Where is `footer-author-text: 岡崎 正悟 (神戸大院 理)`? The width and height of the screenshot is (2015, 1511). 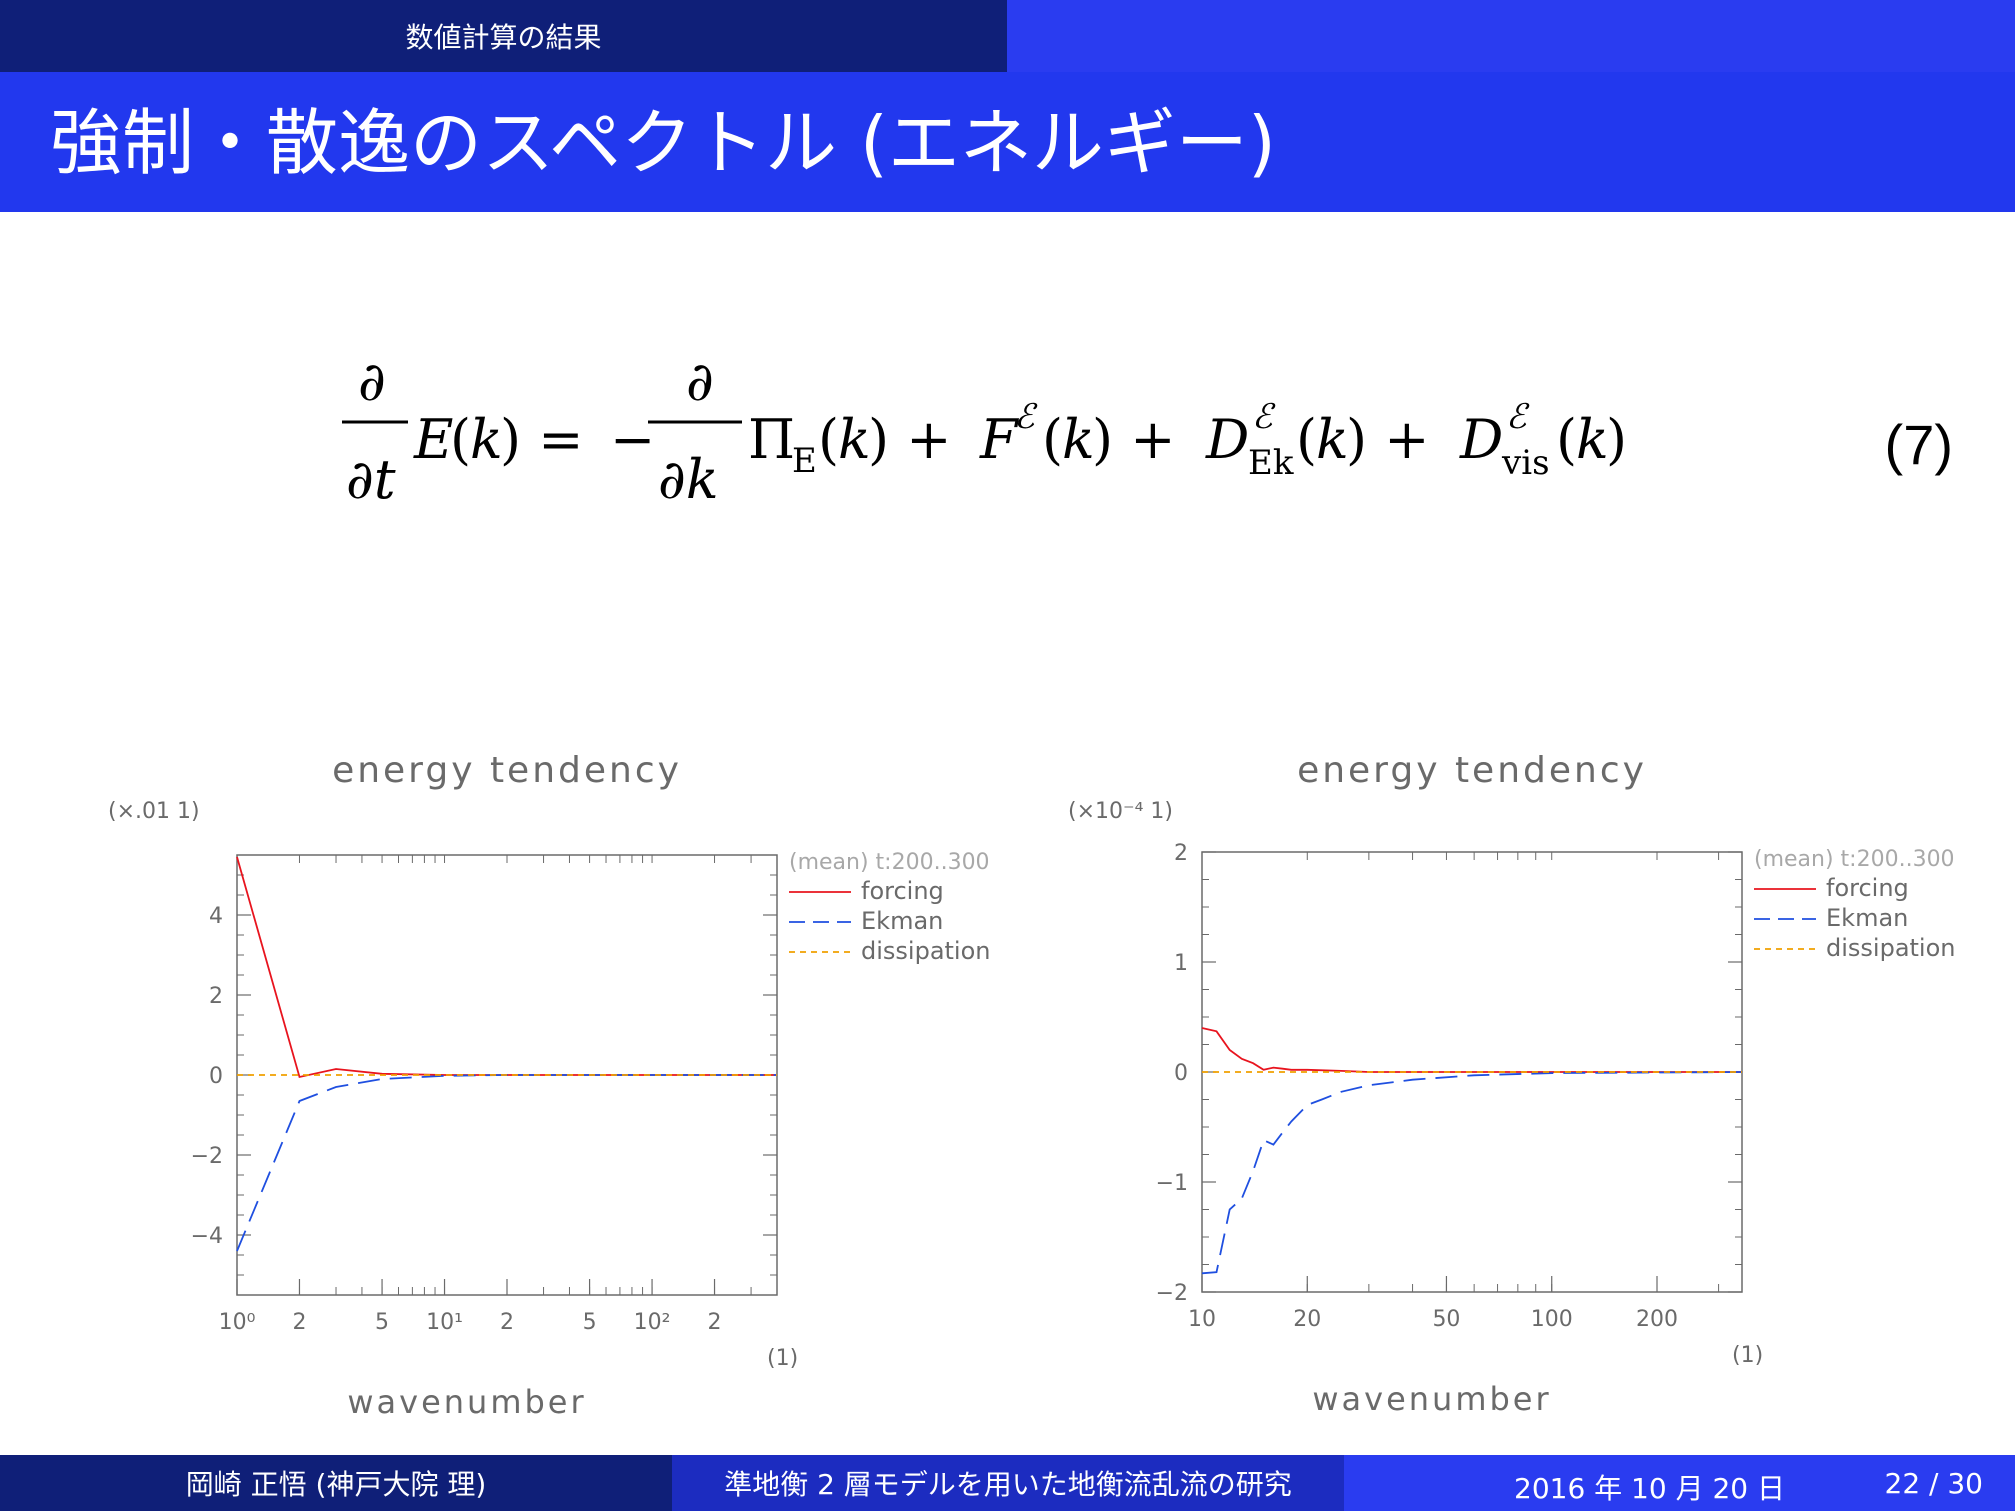
footer-author-text: 岡崎 正悟 (神戸大院 理) is located at coordinates (336, 1484).